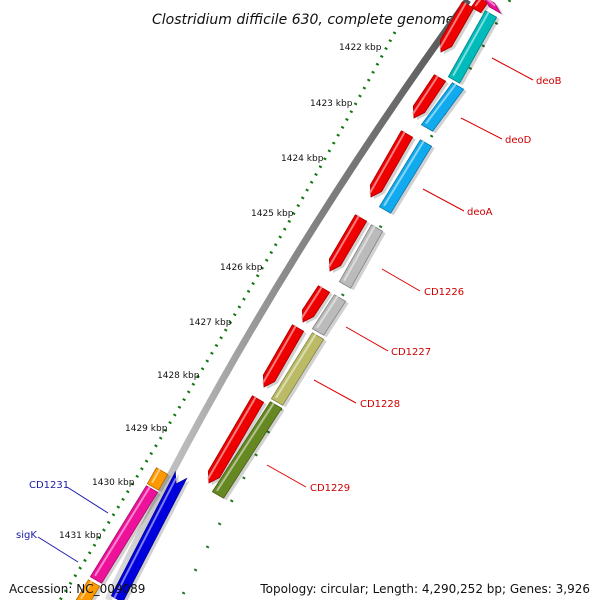 The width and height of the screenshot is (600, 600). What do you see at coordinates (331, 104) in the screenshot?
I see `kbp-label: 1423 kbp` at bounding box center [331, 104].